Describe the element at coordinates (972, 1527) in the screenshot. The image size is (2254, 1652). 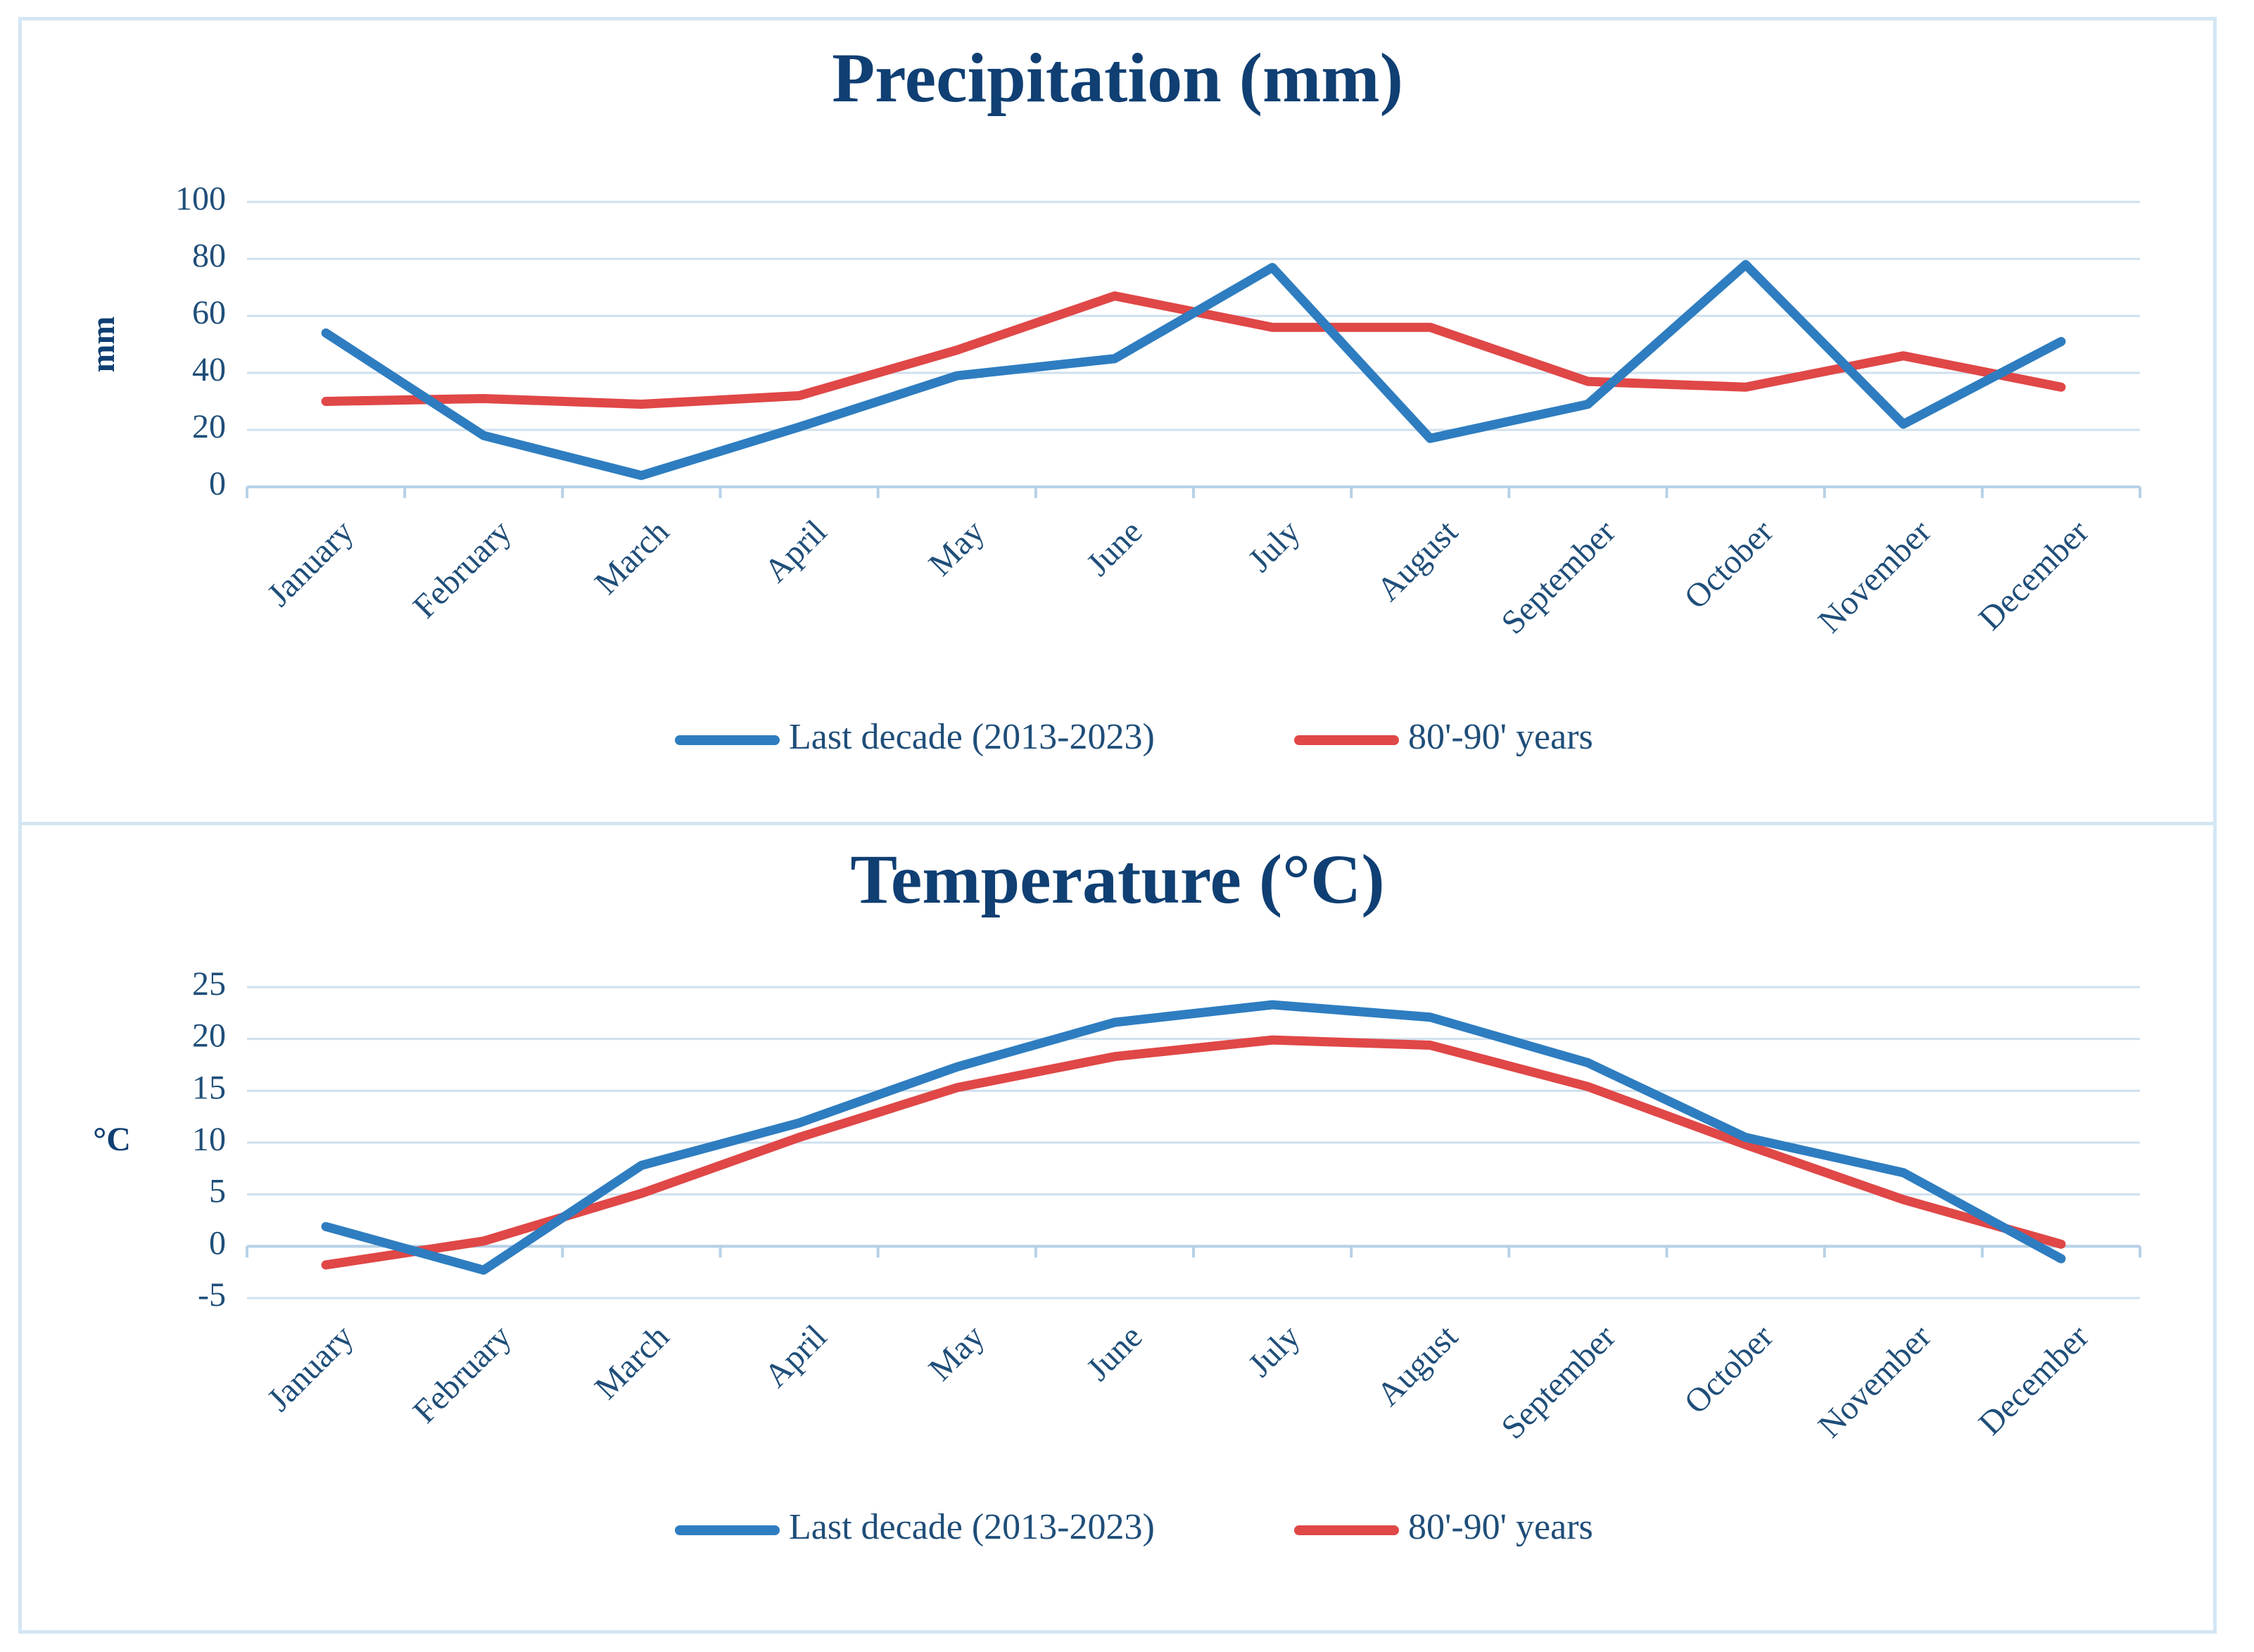
I see `temperature-legend-label: Last decade (2013-2023)` at that location.